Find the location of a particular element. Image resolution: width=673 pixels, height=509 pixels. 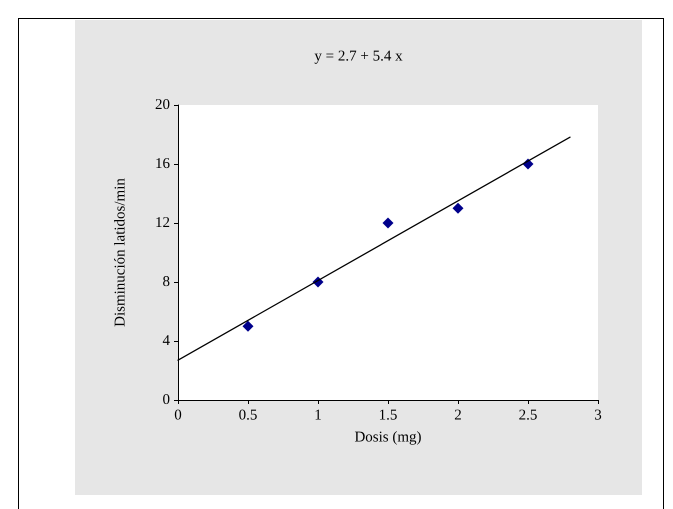

y-tick-label: 20 is located at coordinates (162, 105).